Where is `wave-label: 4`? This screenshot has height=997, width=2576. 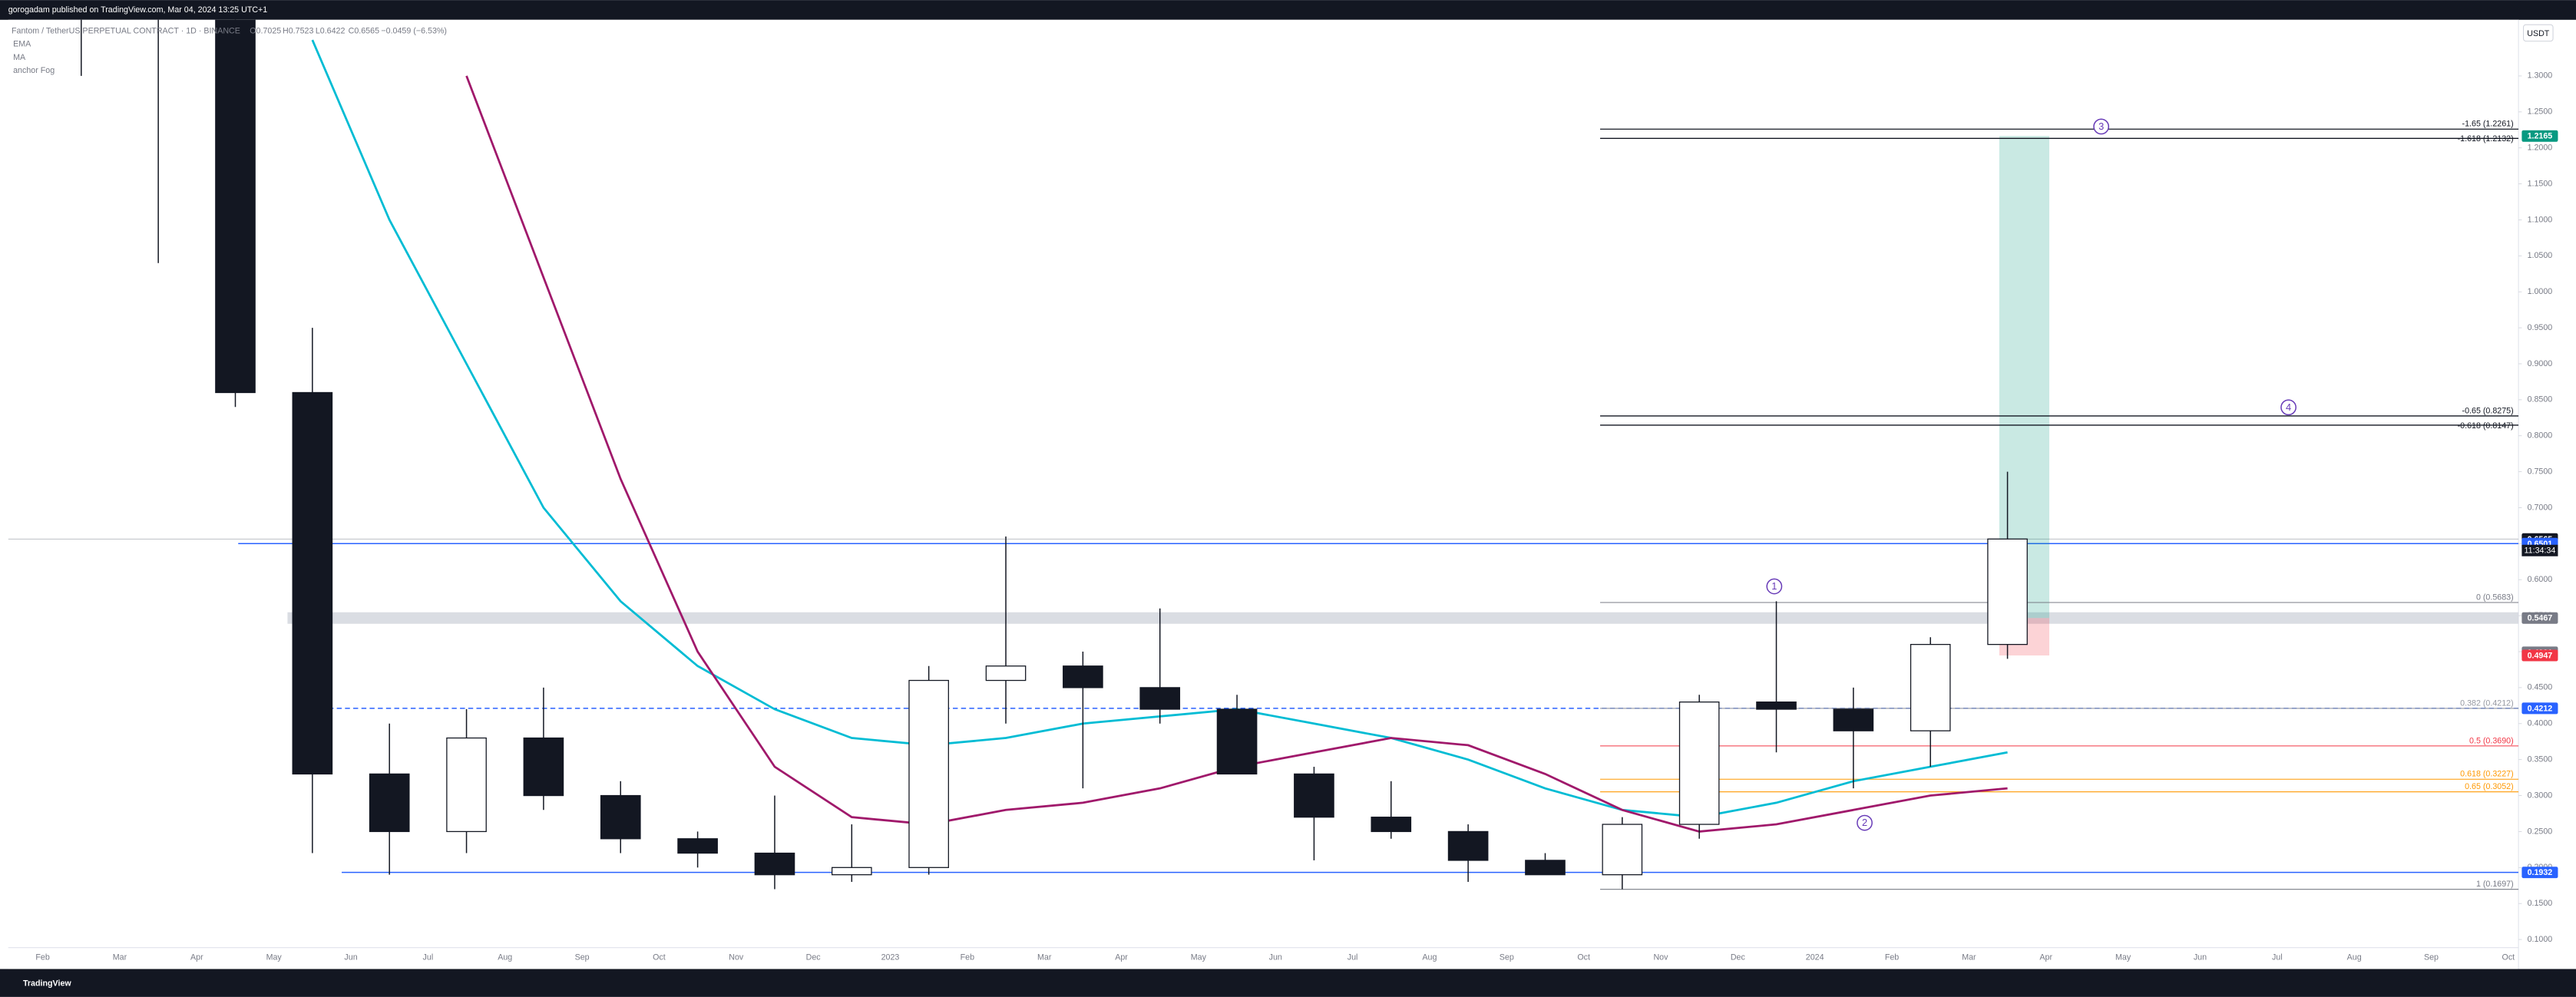 wave-label: 4 is located at coordinates (2288, 407).